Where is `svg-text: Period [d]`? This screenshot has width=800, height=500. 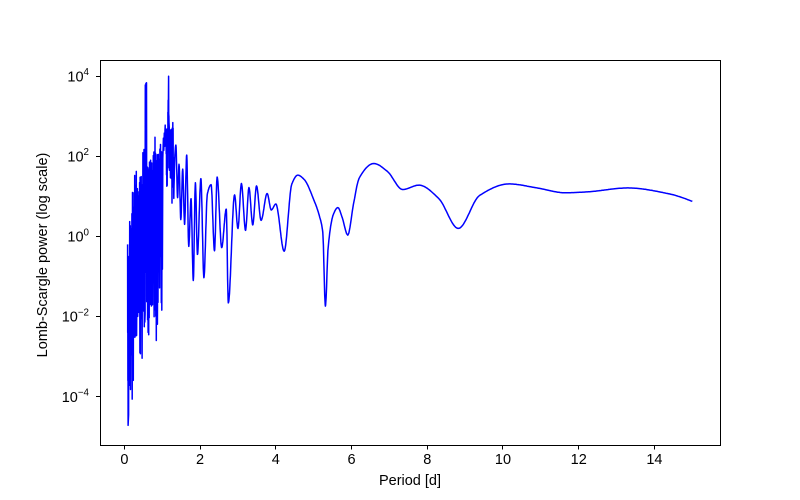
svg-text: Period [d] is located at coordinates (410, 481).